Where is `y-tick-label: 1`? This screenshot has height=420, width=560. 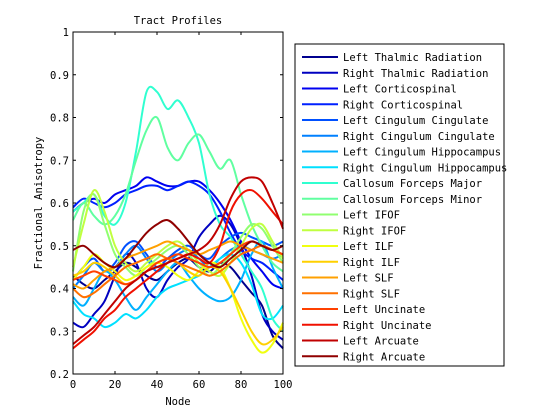 y-tick-label: 1 is located at coordinates (66, 33).